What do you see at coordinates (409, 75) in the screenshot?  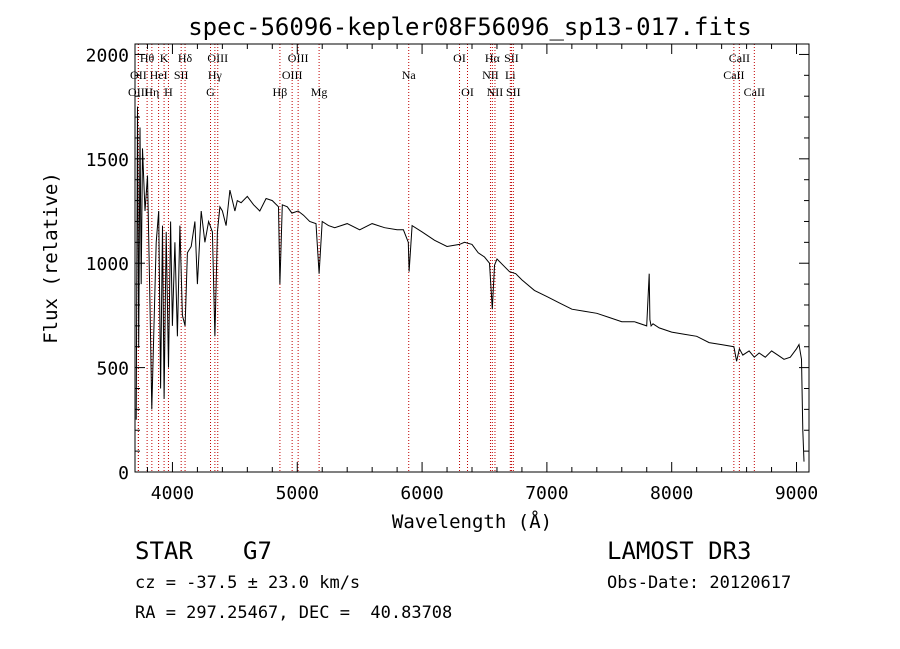 I see `line-marker-label: Na` at bounding box center [409, 75].